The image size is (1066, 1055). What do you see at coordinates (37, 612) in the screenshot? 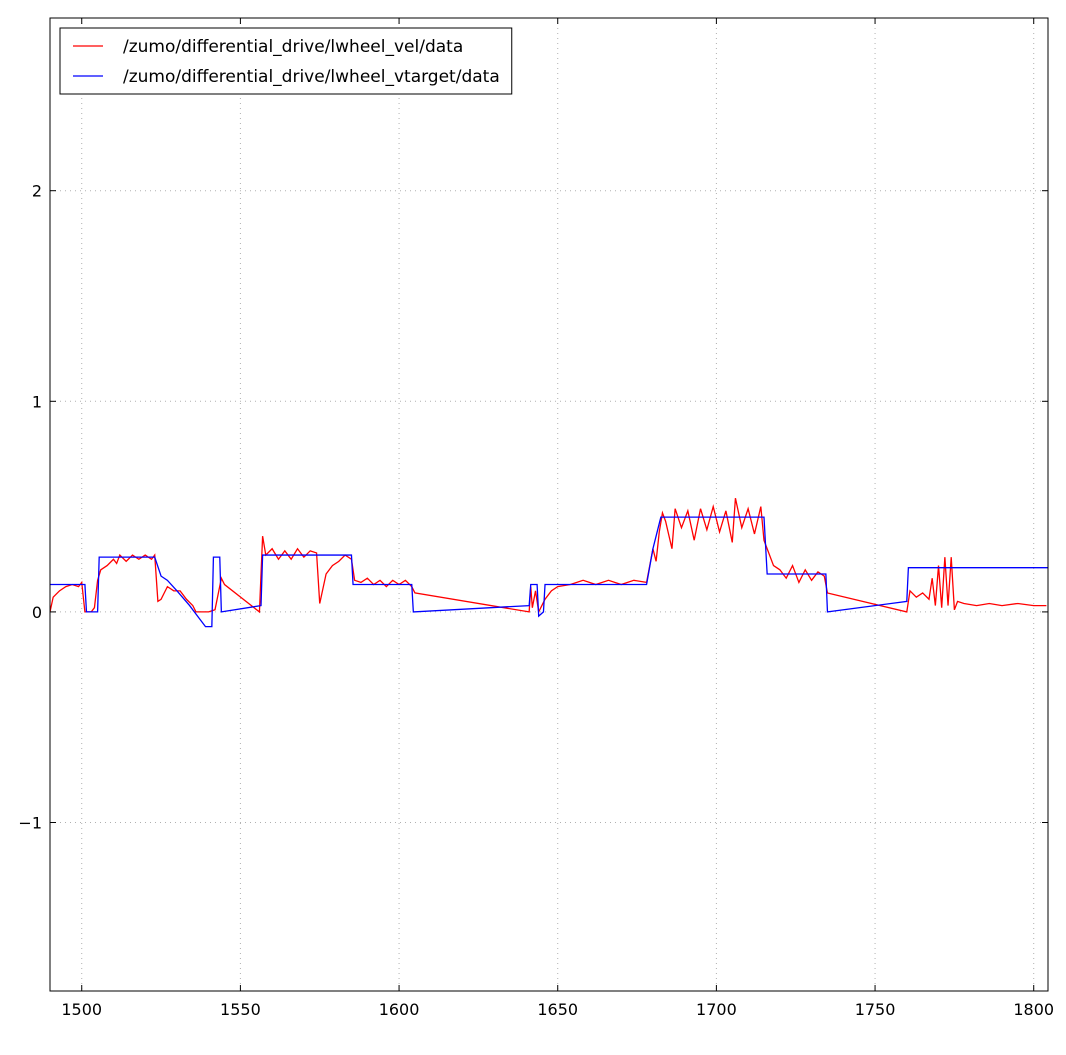
I see `y-tick-label: 0` at bounding box center [37, 612].